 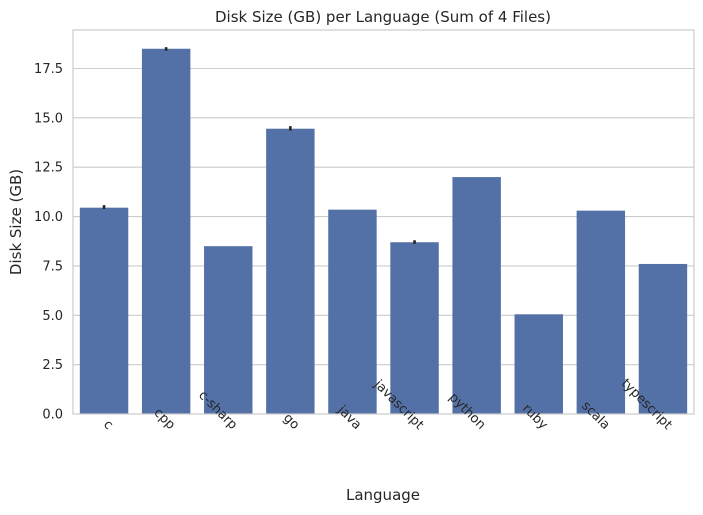 What do you see at coordinates (601, 312) in the screenshot?
I see `bar-scala` at bounding box center [601, 312].